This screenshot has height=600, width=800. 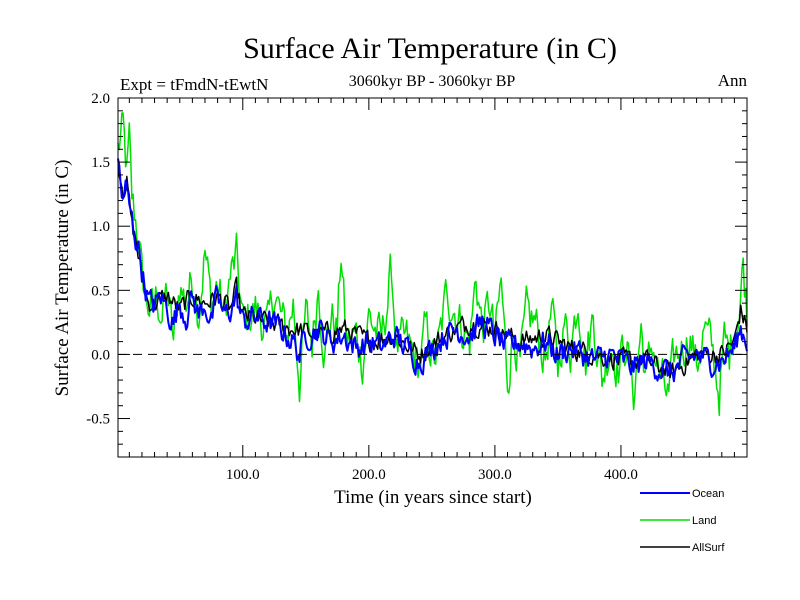 I want to click on x-axis-label: Time (in years since start), so click(x=433, y=497).